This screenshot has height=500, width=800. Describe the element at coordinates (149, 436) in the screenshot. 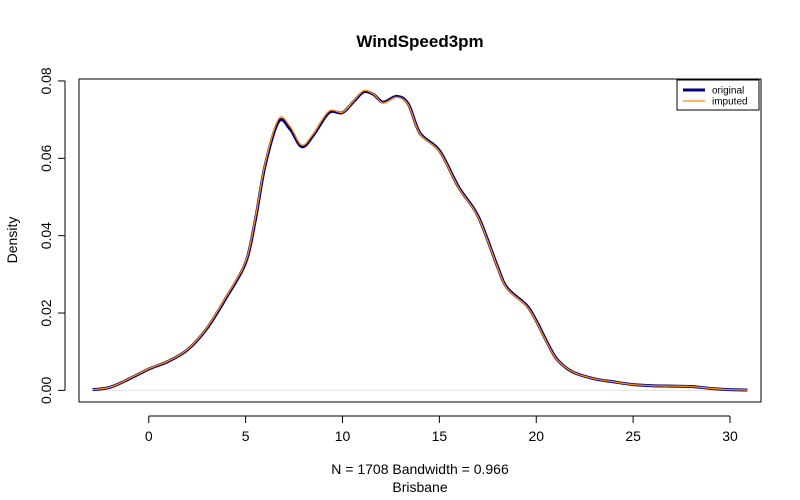

I see `x-tick-label: 0` at that location.